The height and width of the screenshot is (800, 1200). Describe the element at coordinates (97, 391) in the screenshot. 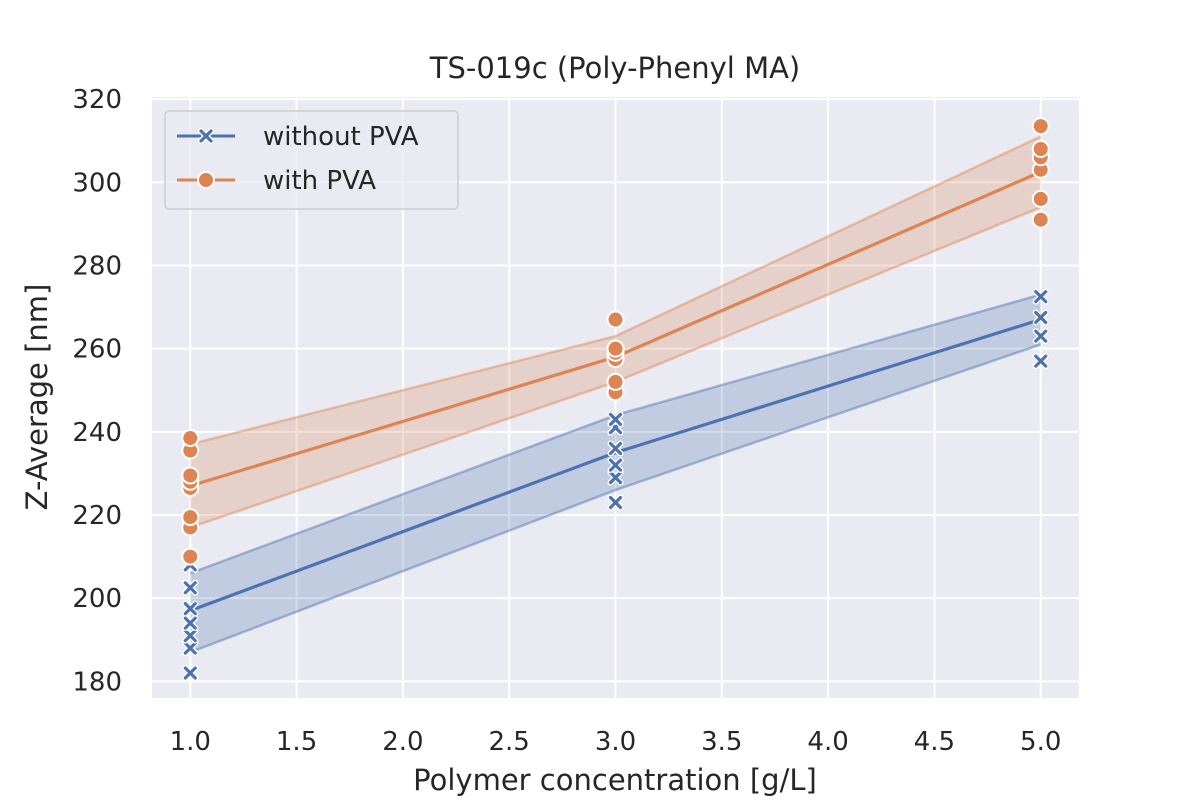

I see `y-tick-labels: 180 200 220 240 260 280 300 320` at that location.